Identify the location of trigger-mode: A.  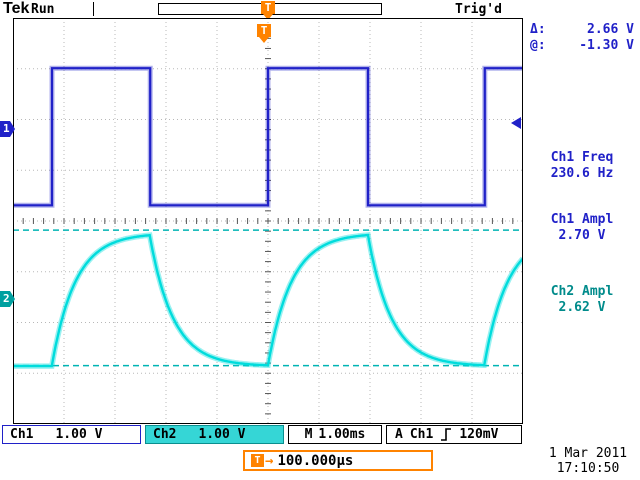
(399, 434).